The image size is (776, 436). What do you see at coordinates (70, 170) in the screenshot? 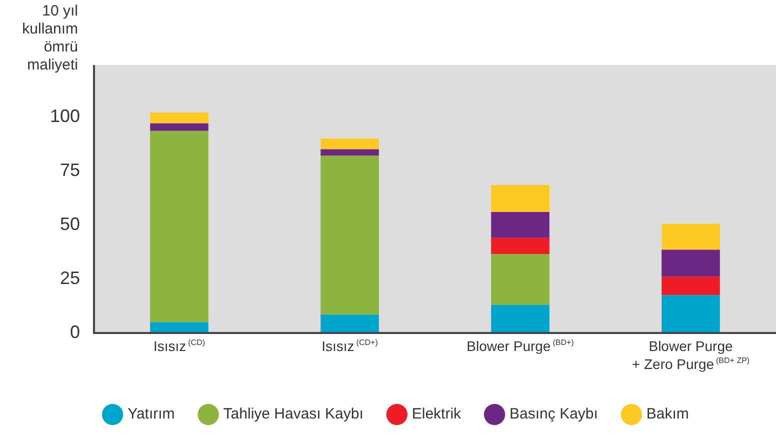
I see `y-tick-label: 75` at bounding box center [70, 170].